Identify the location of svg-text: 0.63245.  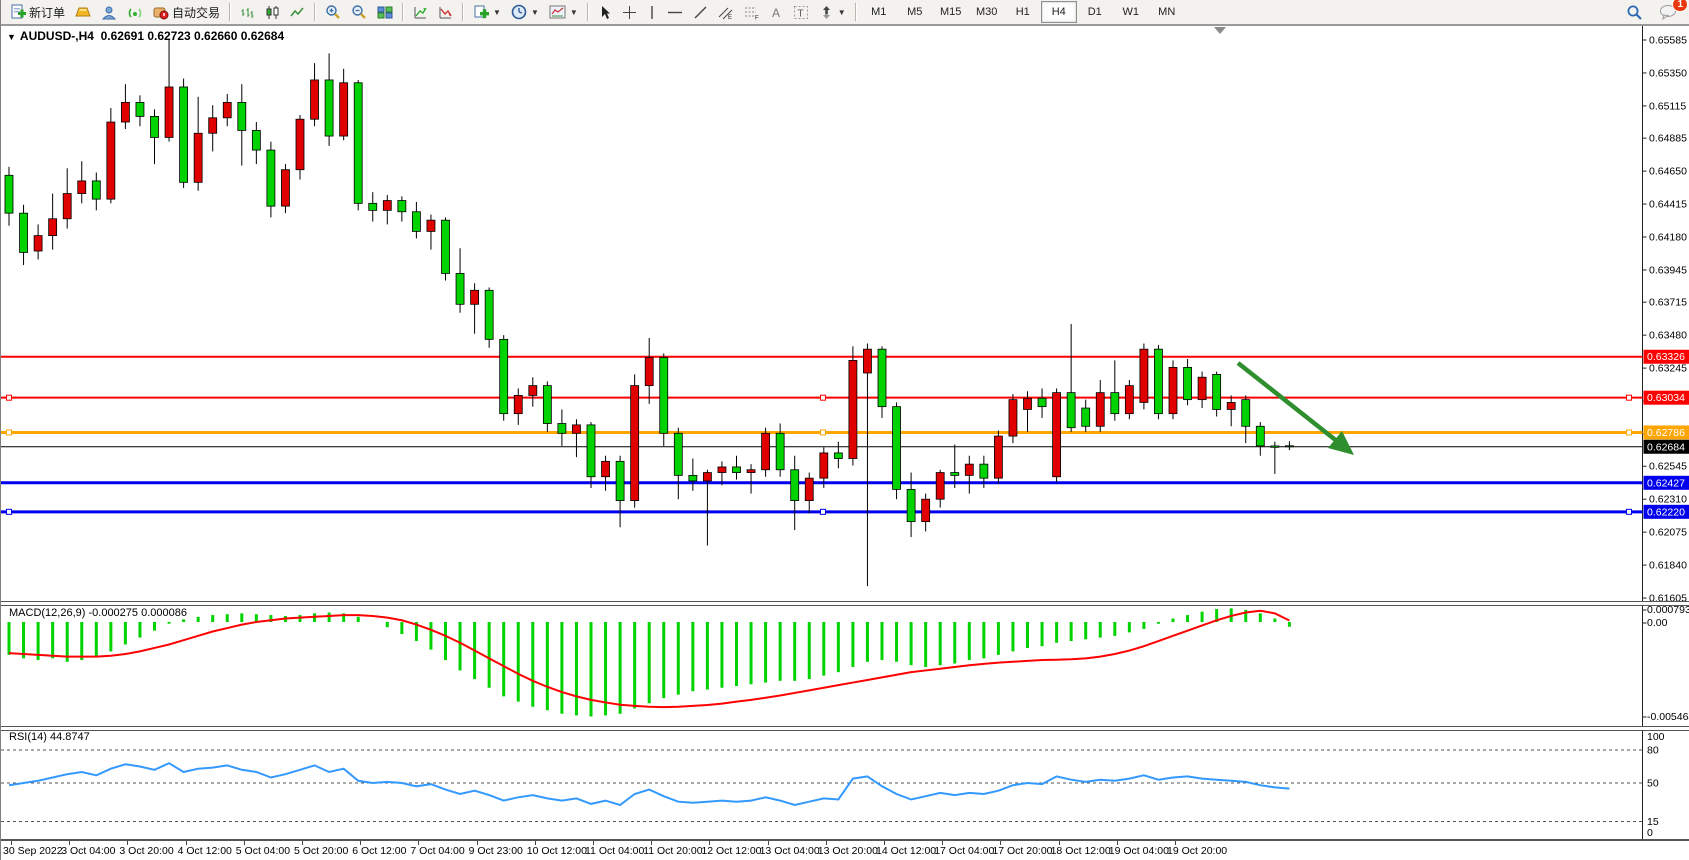
(1668, 369).